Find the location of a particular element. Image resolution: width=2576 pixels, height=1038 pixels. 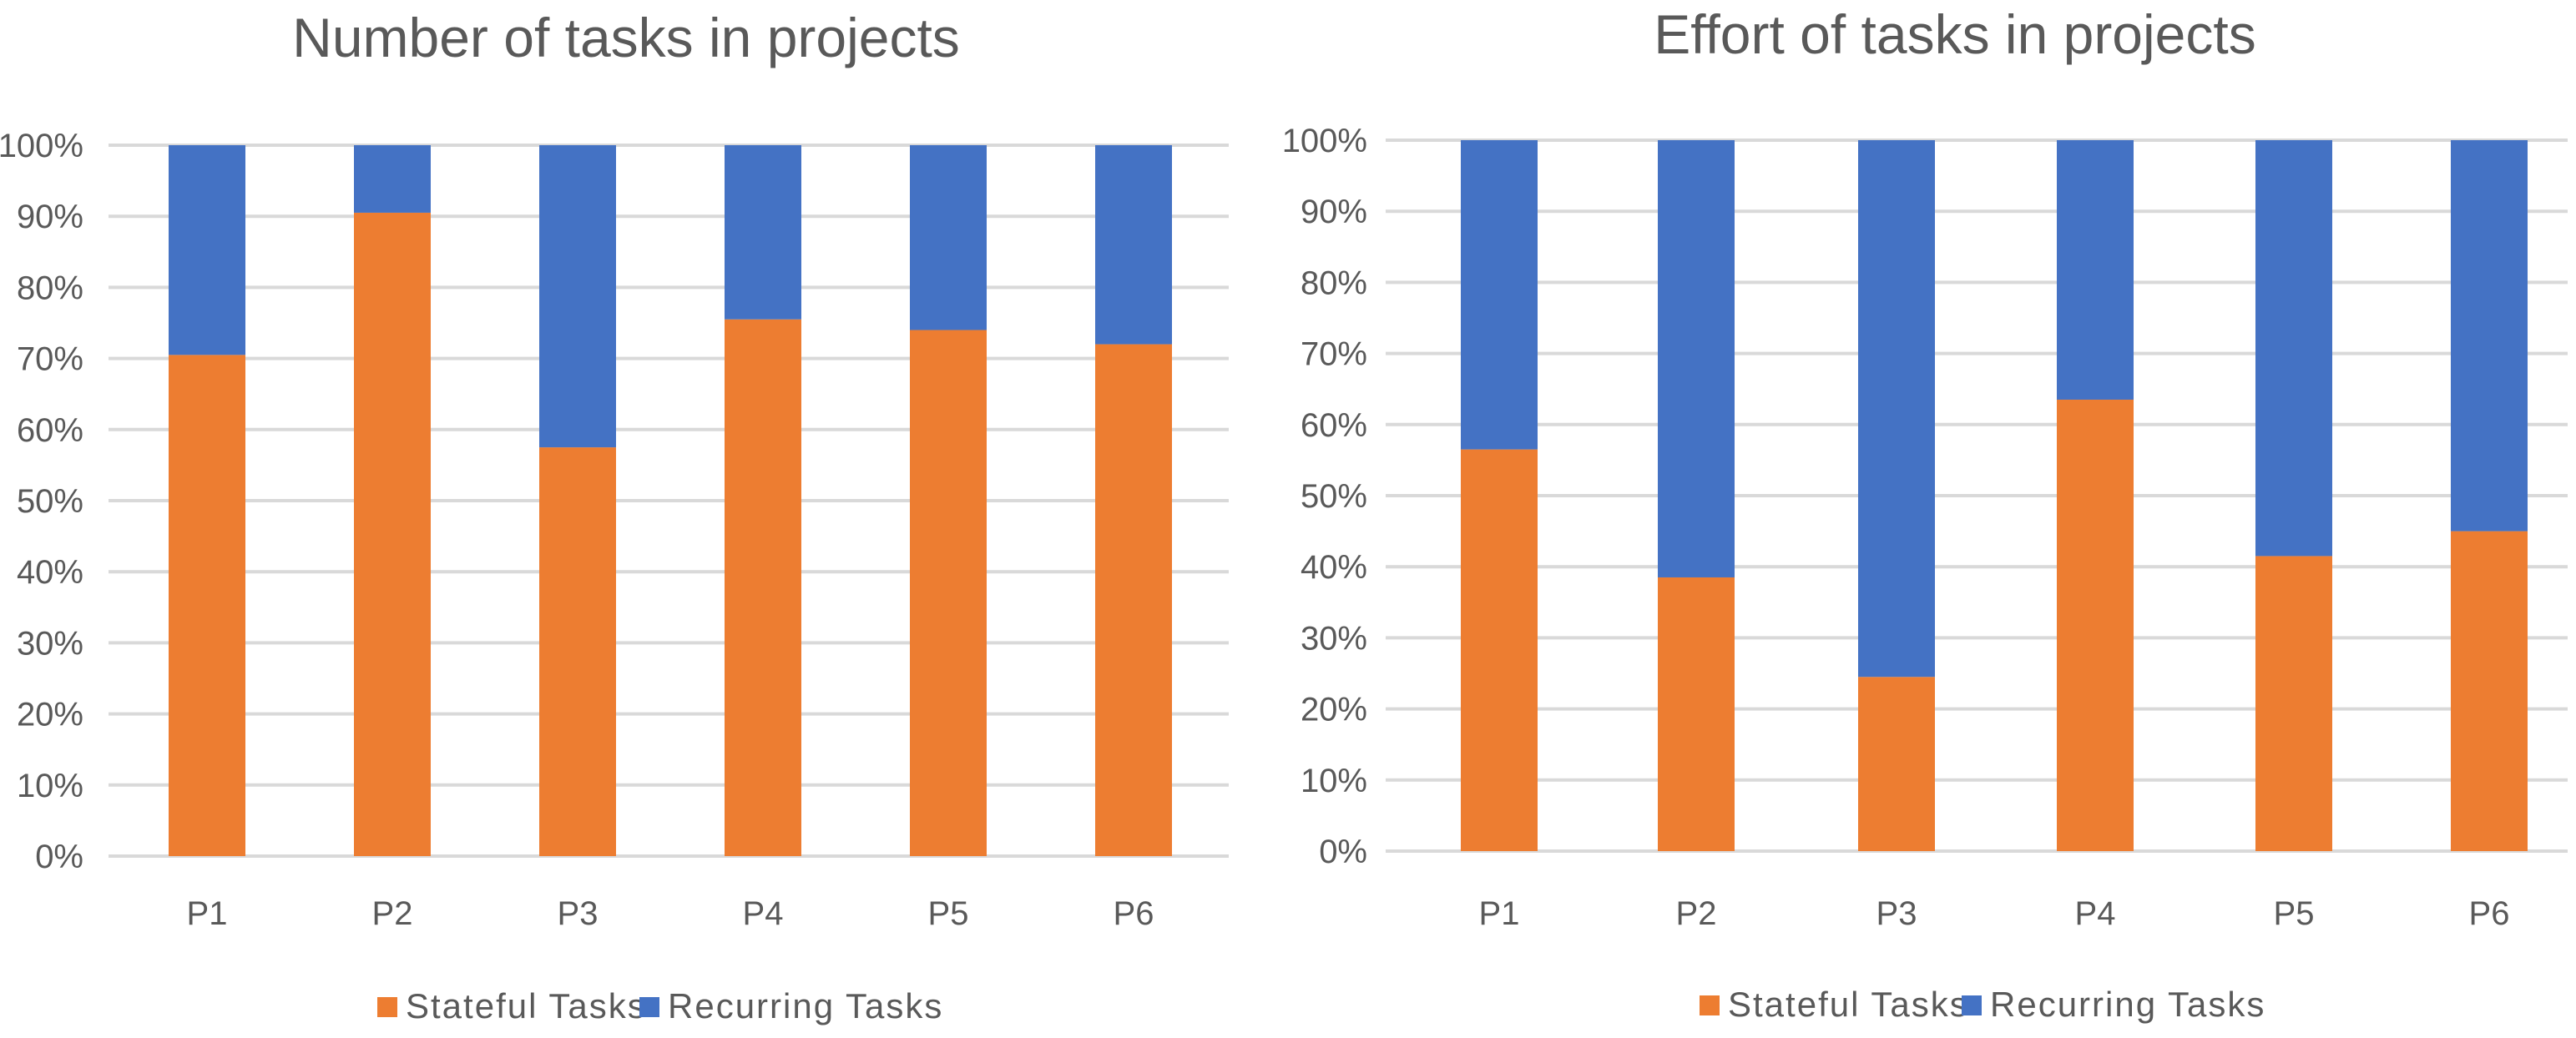

chart-title: Number of tasks in projects is located at coordinates (626, 37).